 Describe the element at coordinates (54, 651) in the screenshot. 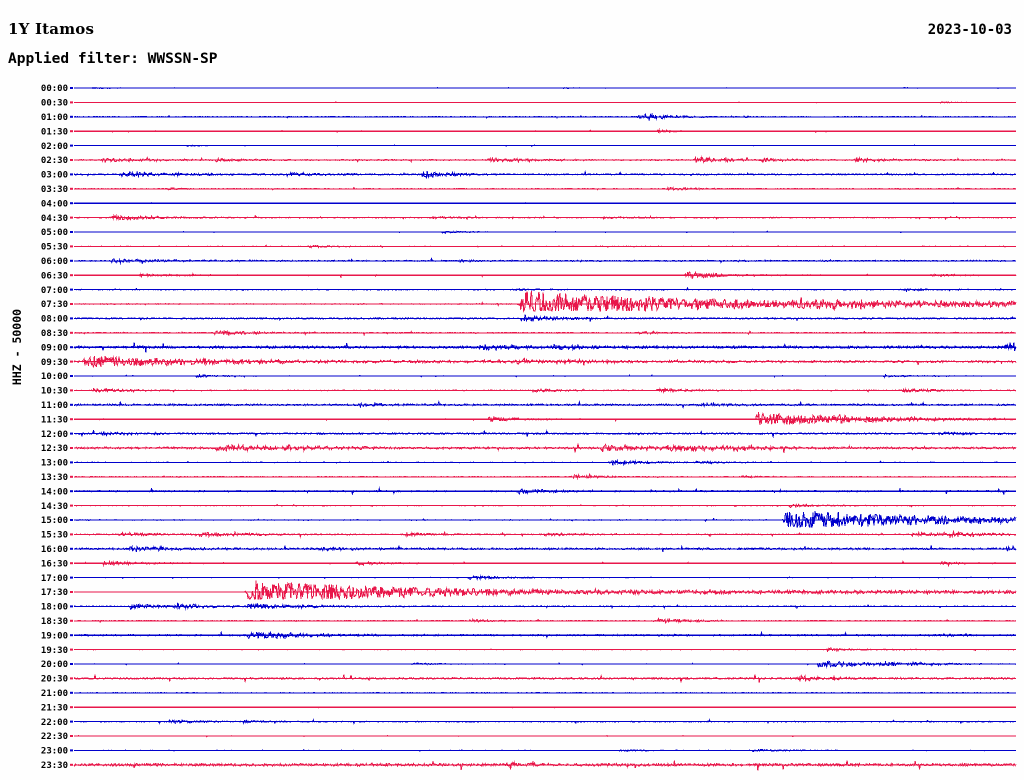

I see `y-tick-label: 19:30` at that location.